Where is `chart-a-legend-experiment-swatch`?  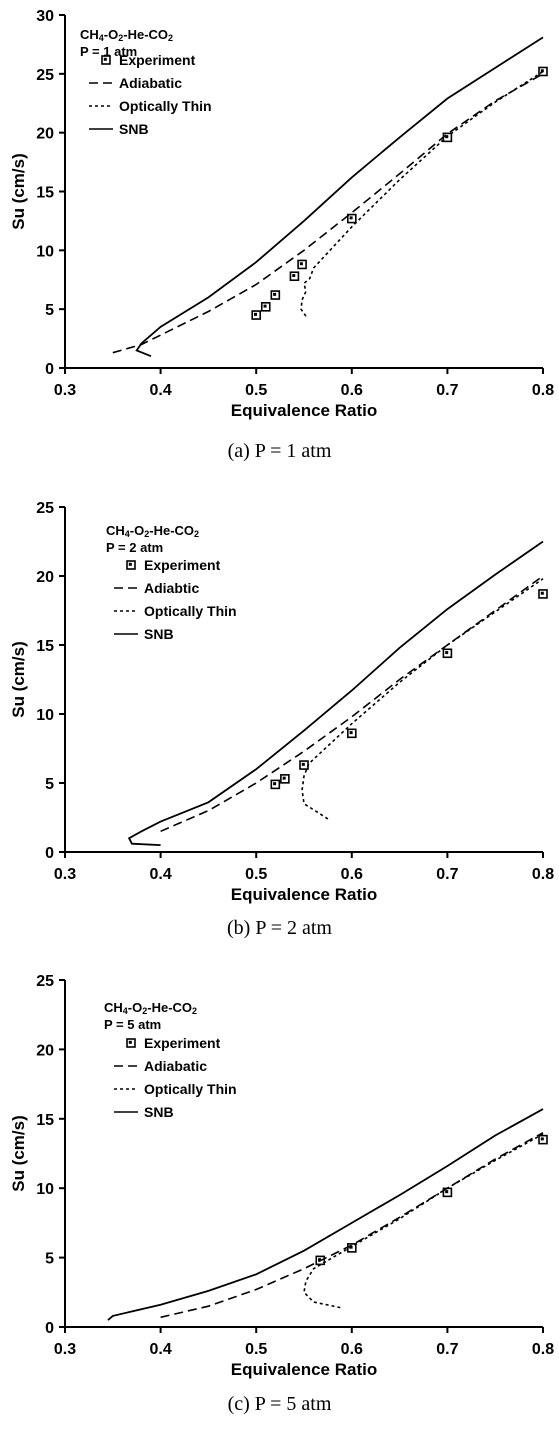
chart-a-legend-experiment-swatch is located at coordinates (106, 60).